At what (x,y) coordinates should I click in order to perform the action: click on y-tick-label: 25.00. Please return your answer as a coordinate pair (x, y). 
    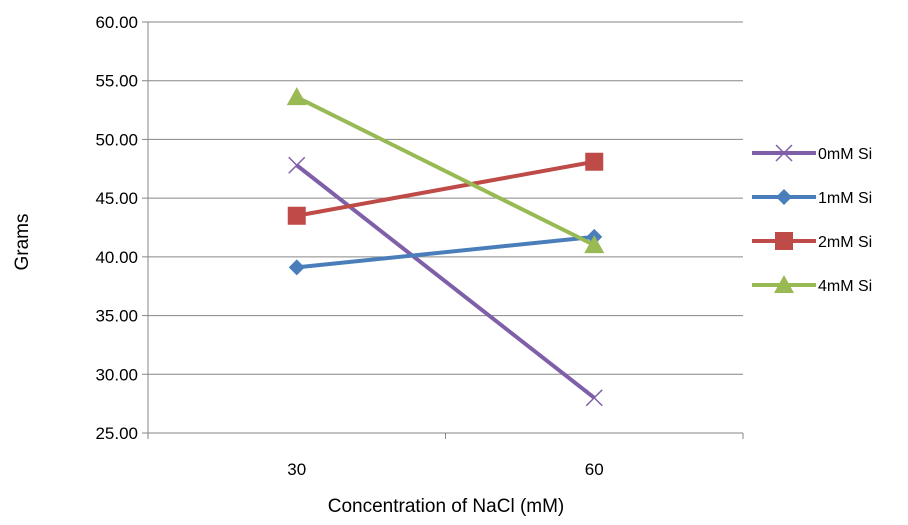
    Looking at the image, I should click on (116, 433).